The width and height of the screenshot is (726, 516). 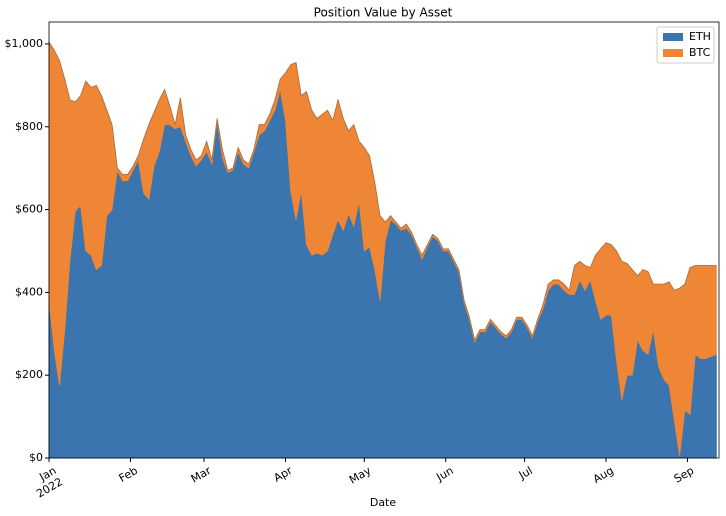 I want to click on y-tick-label: $800, so click(x=29, y=126).